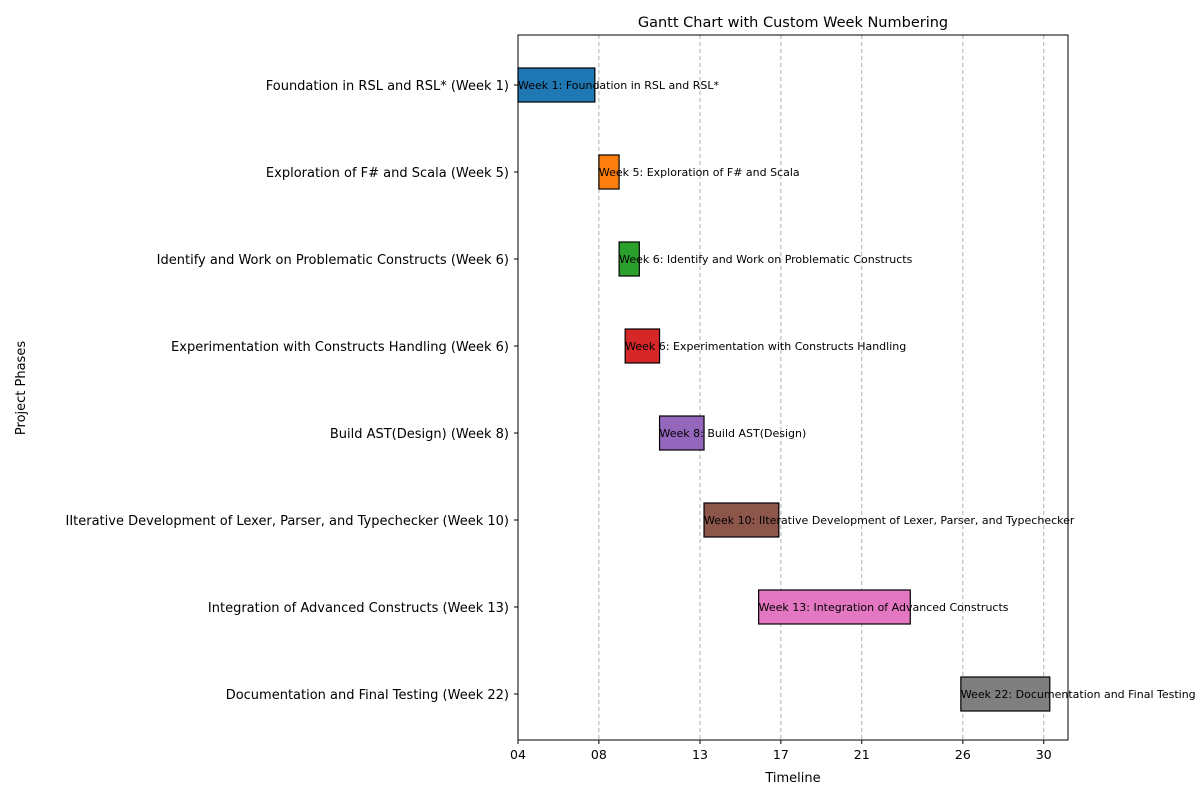 The height and width of the screenshot is (800, 1200). I want to click on x-tick-label: 21, so click(862, 754).